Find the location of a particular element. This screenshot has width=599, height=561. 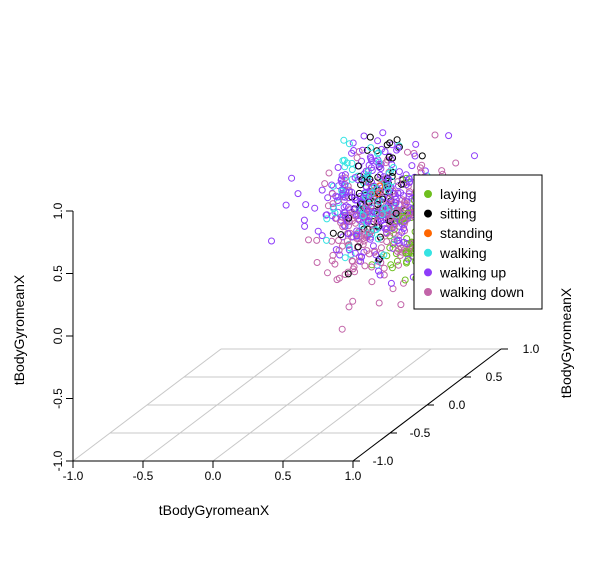

x-tick-label: -0.5 is located at coordinates (143, 476).